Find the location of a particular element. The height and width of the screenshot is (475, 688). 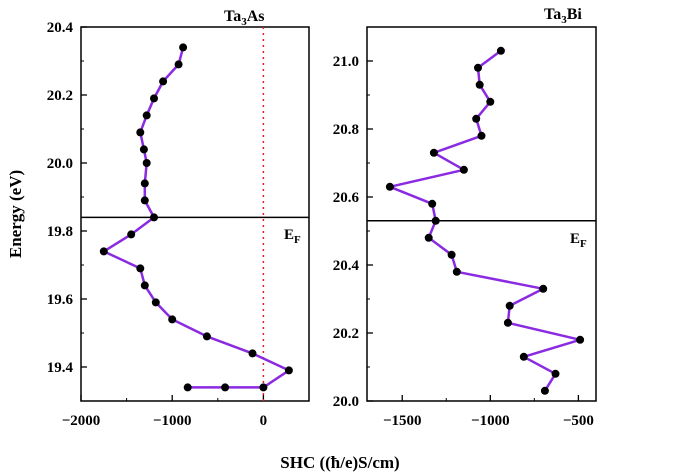

y-tick-label: 20.6 is located at coordinates (346, 198).